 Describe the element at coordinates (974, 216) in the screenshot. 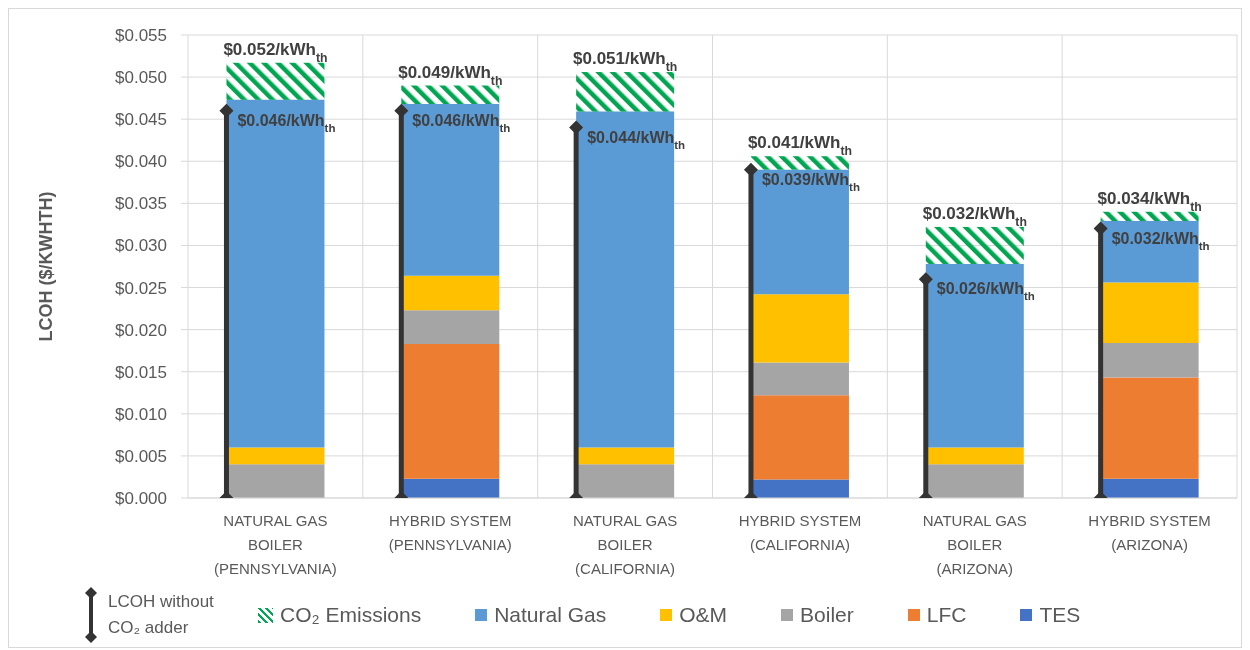

I see `total-label: $0.032/kWh$_{th}$` at that location.